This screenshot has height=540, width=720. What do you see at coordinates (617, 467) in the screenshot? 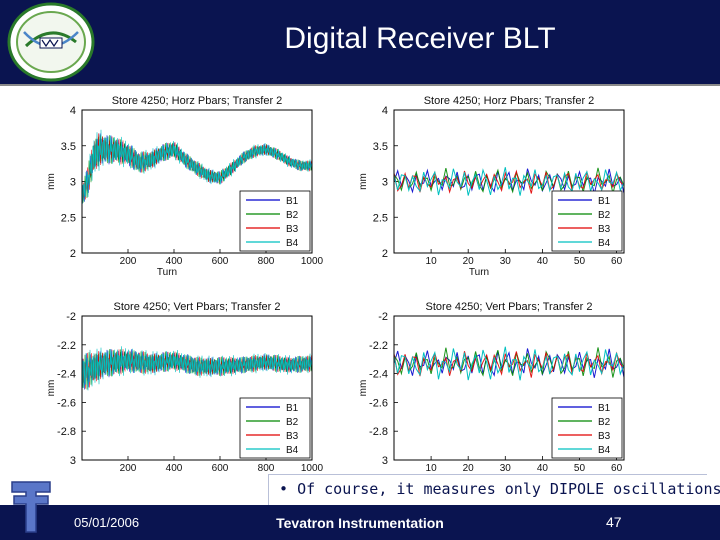
I see `x-tick-label: 60` at bounding box center [617, 467].